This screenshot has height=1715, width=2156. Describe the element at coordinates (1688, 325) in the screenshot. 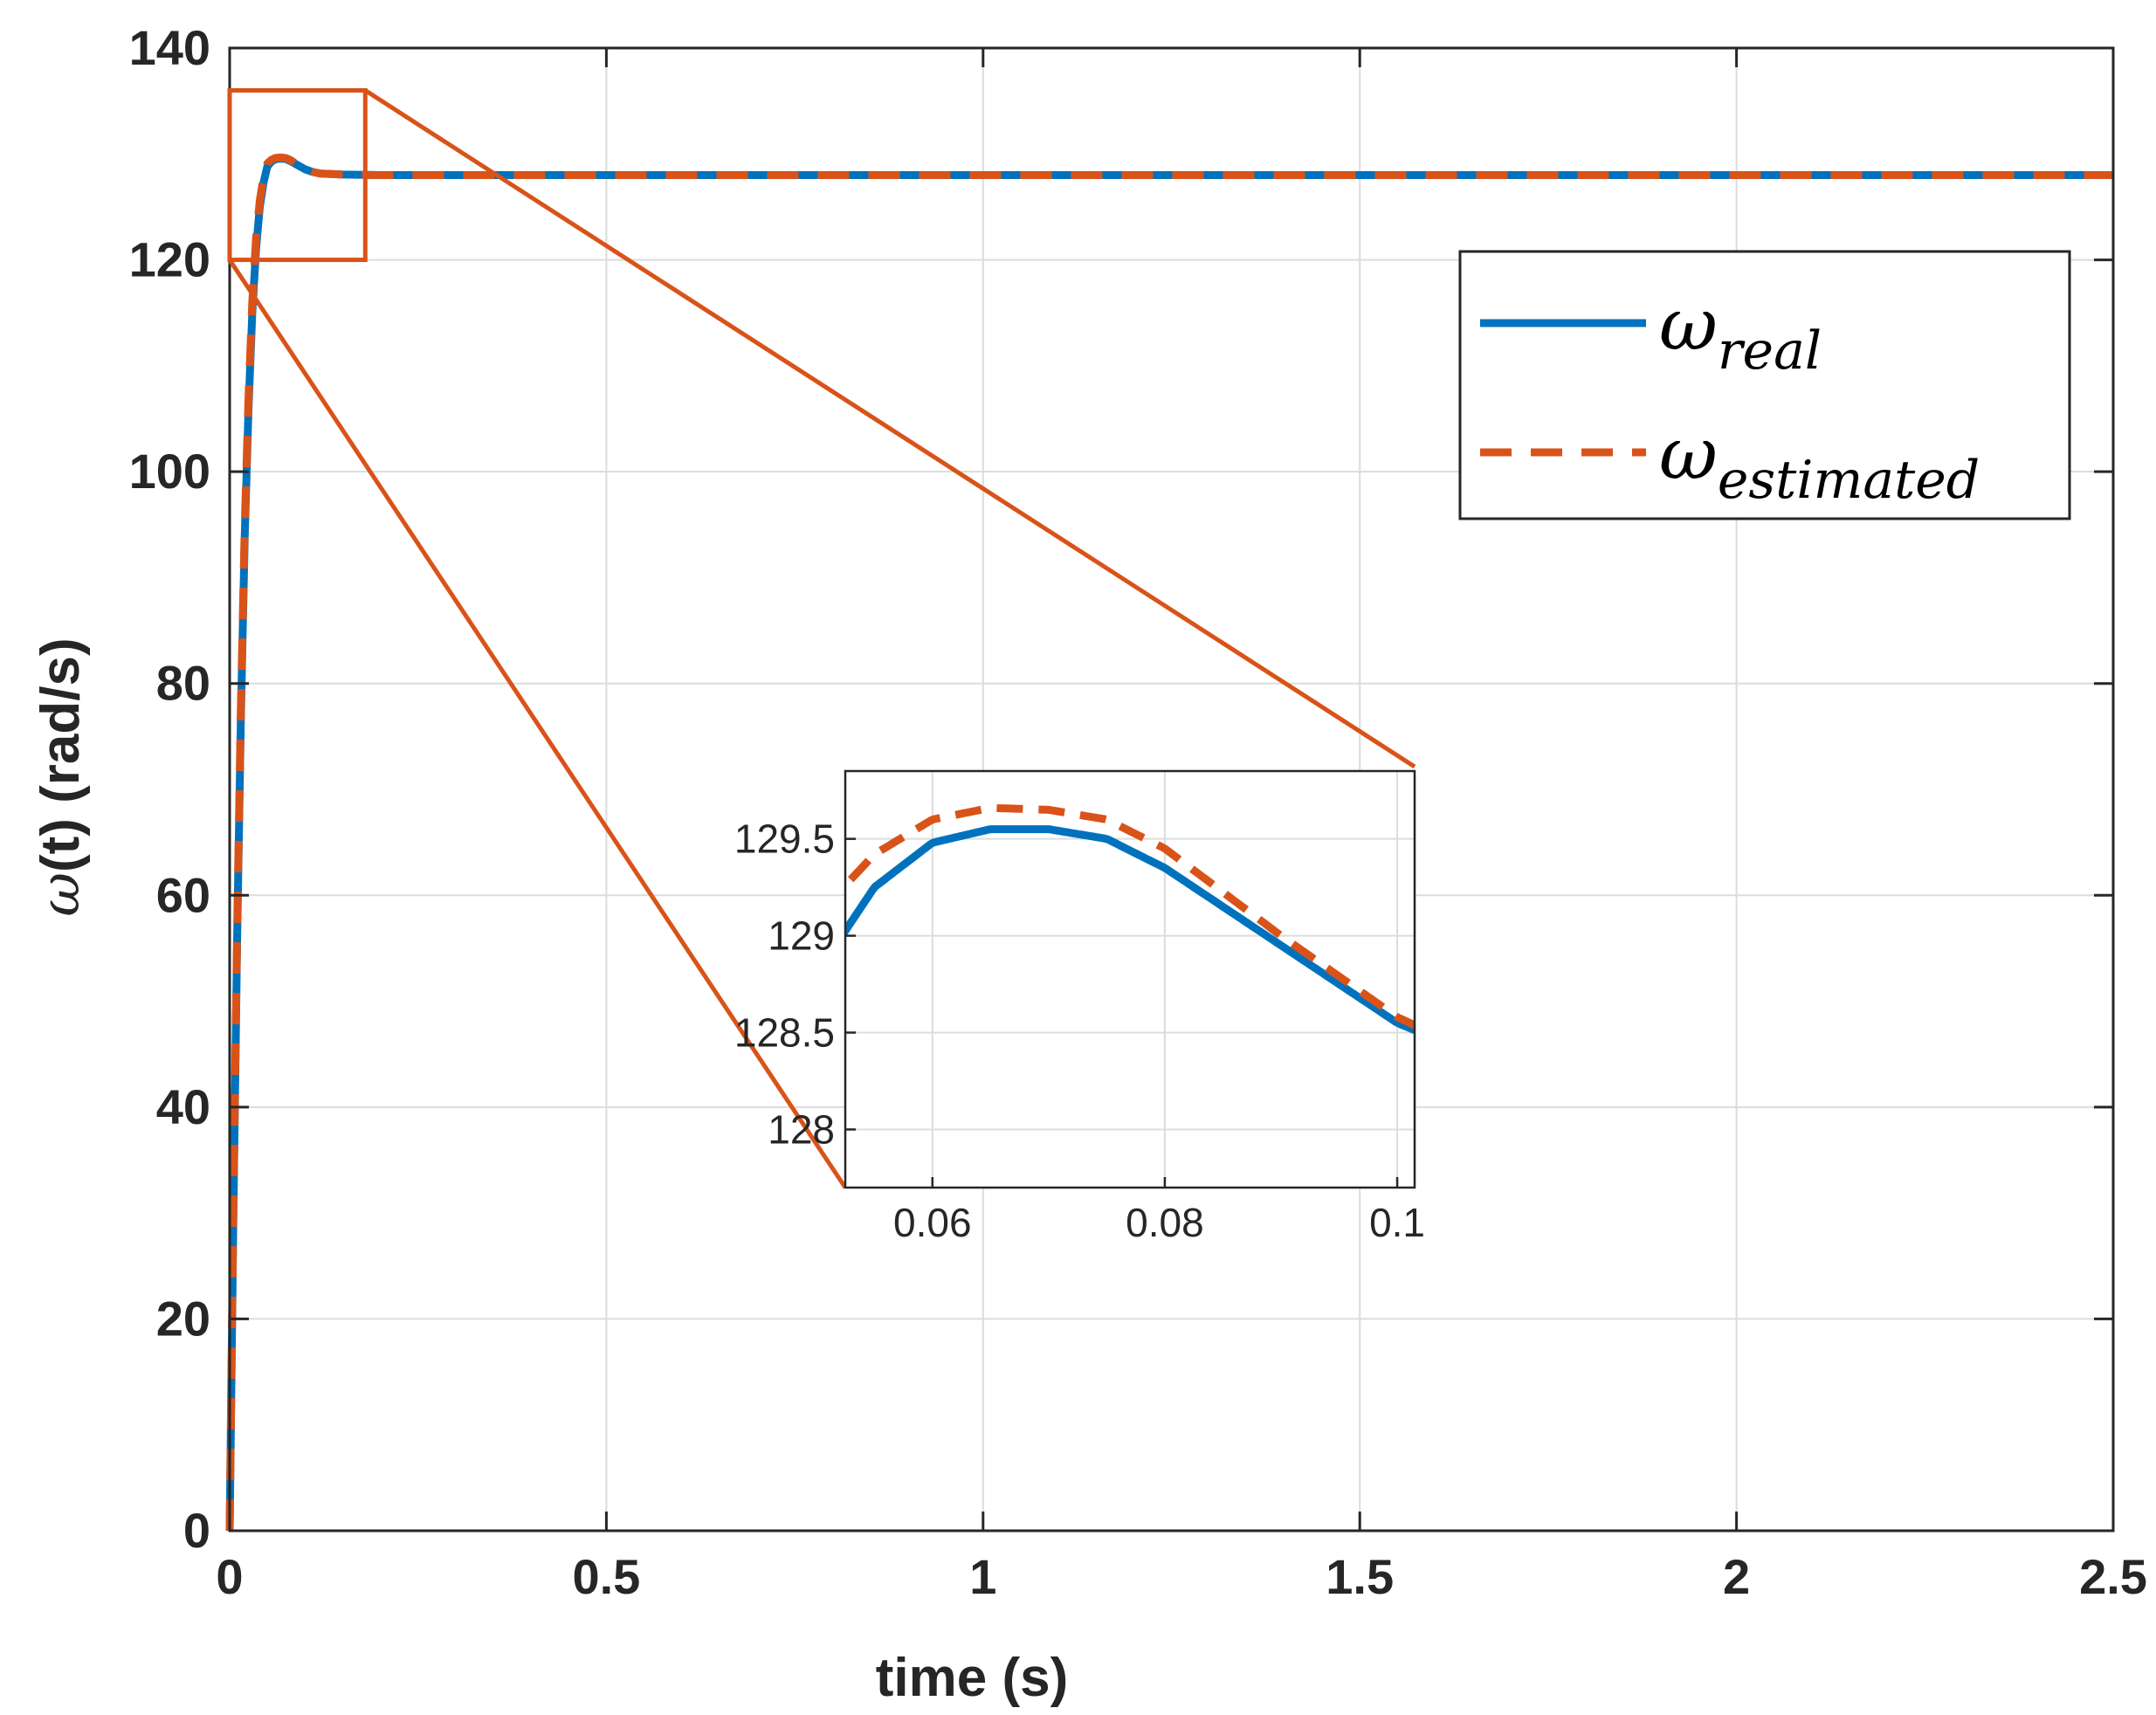

I see `legend-real-symbol: ω` at that location.